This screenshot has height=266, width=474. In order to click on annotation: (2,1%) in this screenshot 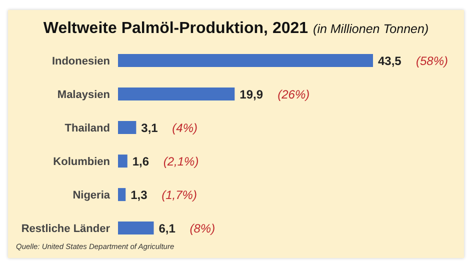, I will do `click(181, 161)`.